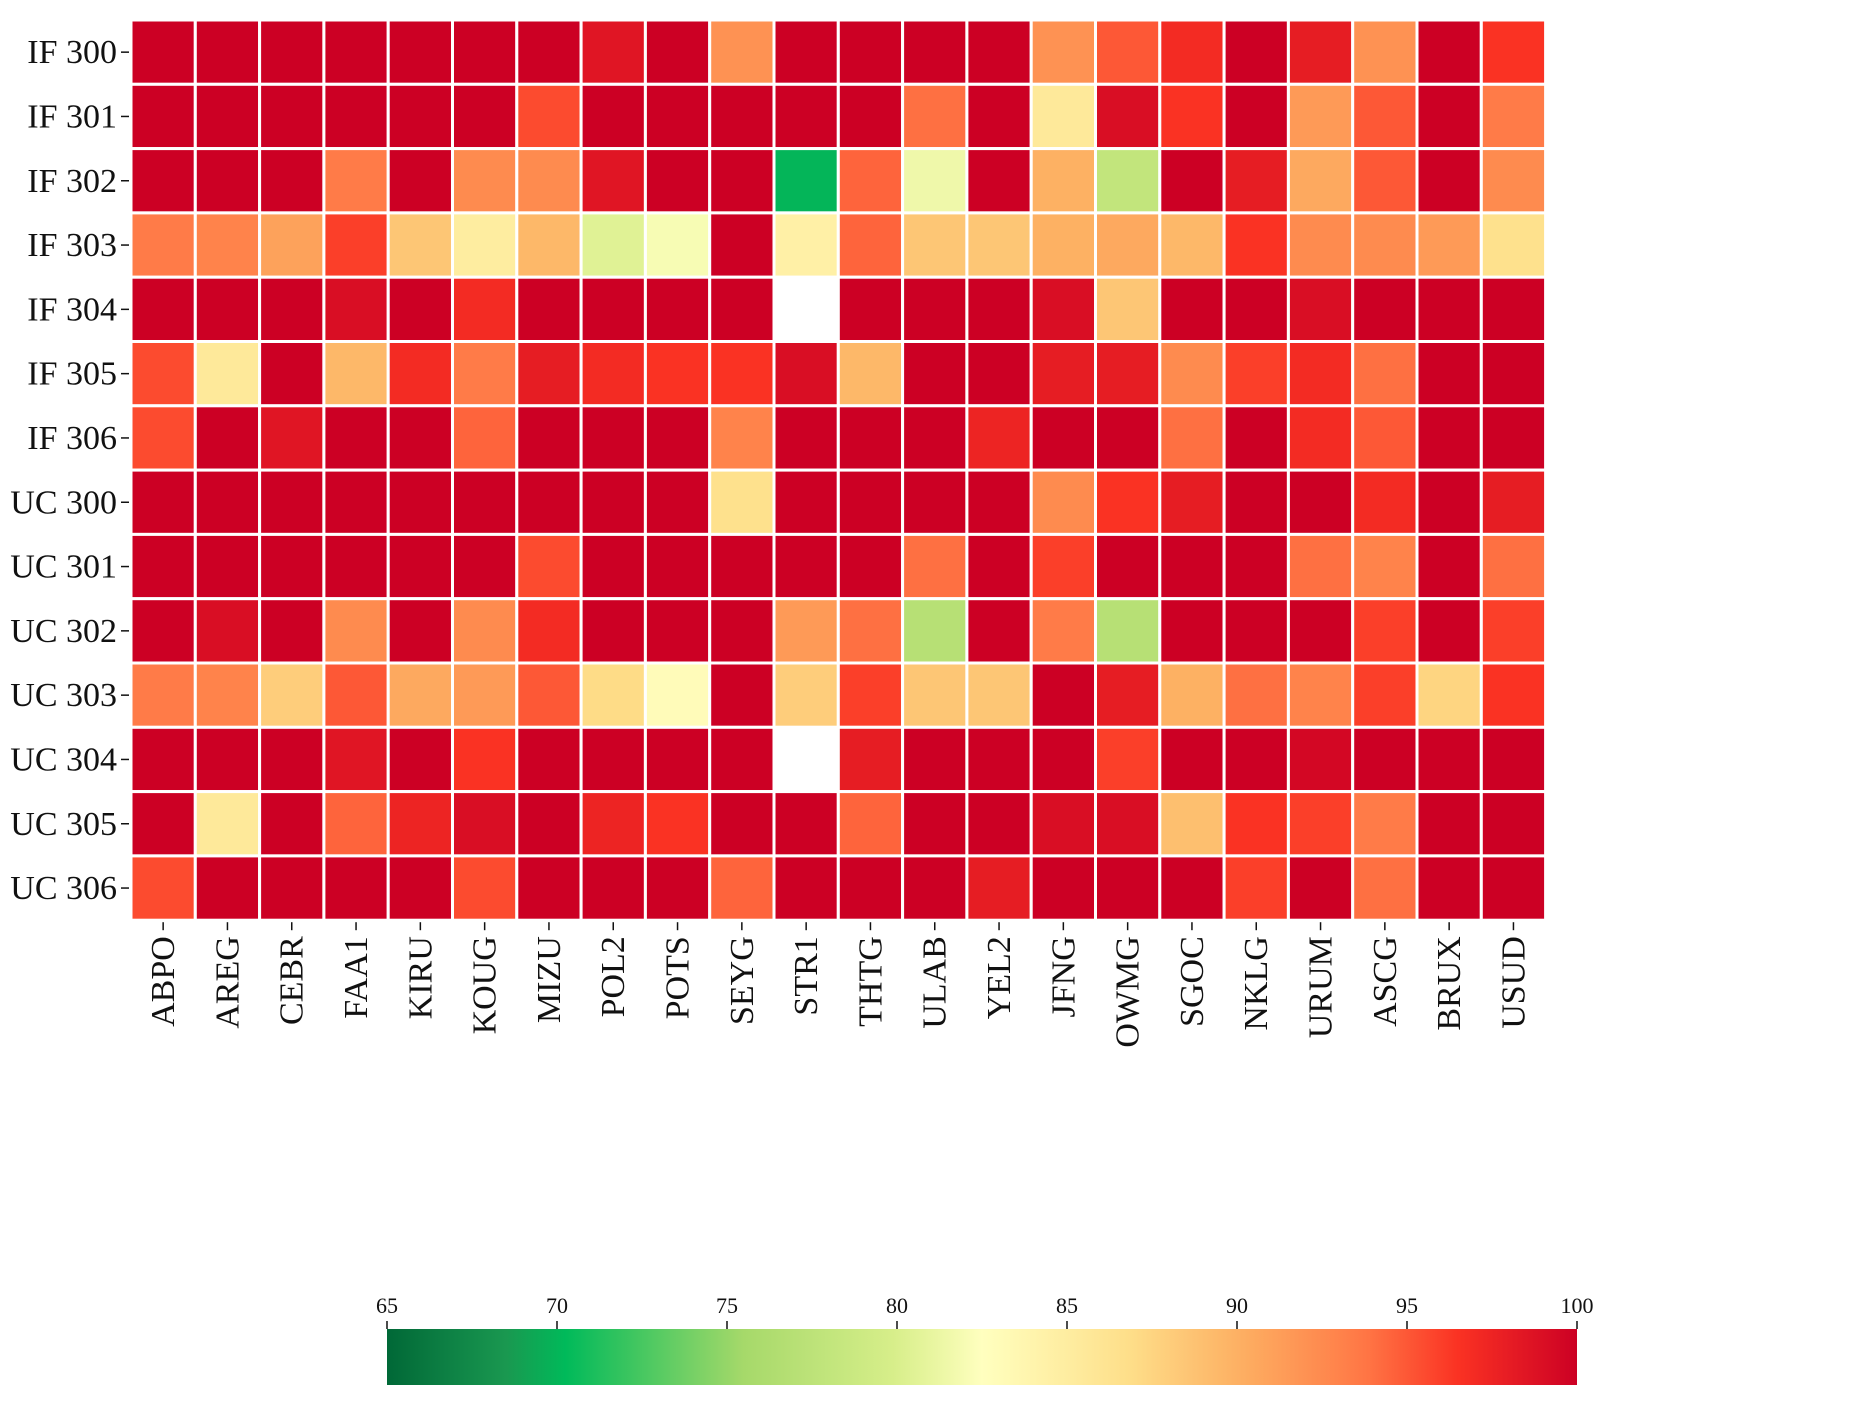 Image resolution: width=1864 pixels, height=1409 pixels. I want to click on column-label: KOUG, so click(485, 985).